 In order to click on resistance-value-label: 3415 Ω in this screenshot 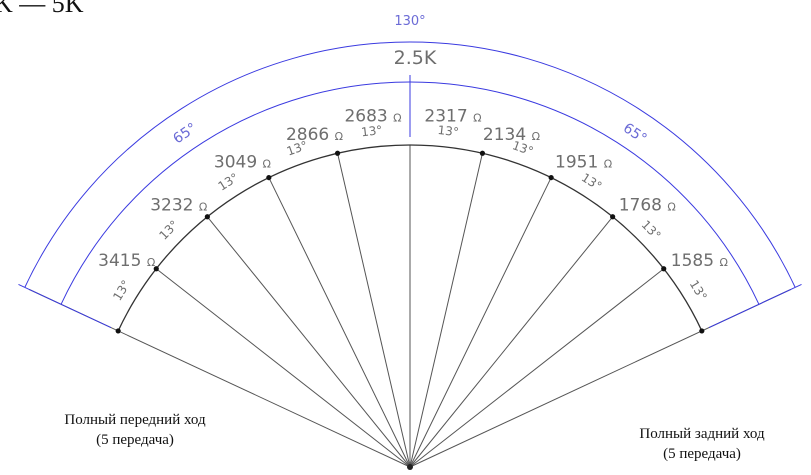, I will do `click(126, 261)`.